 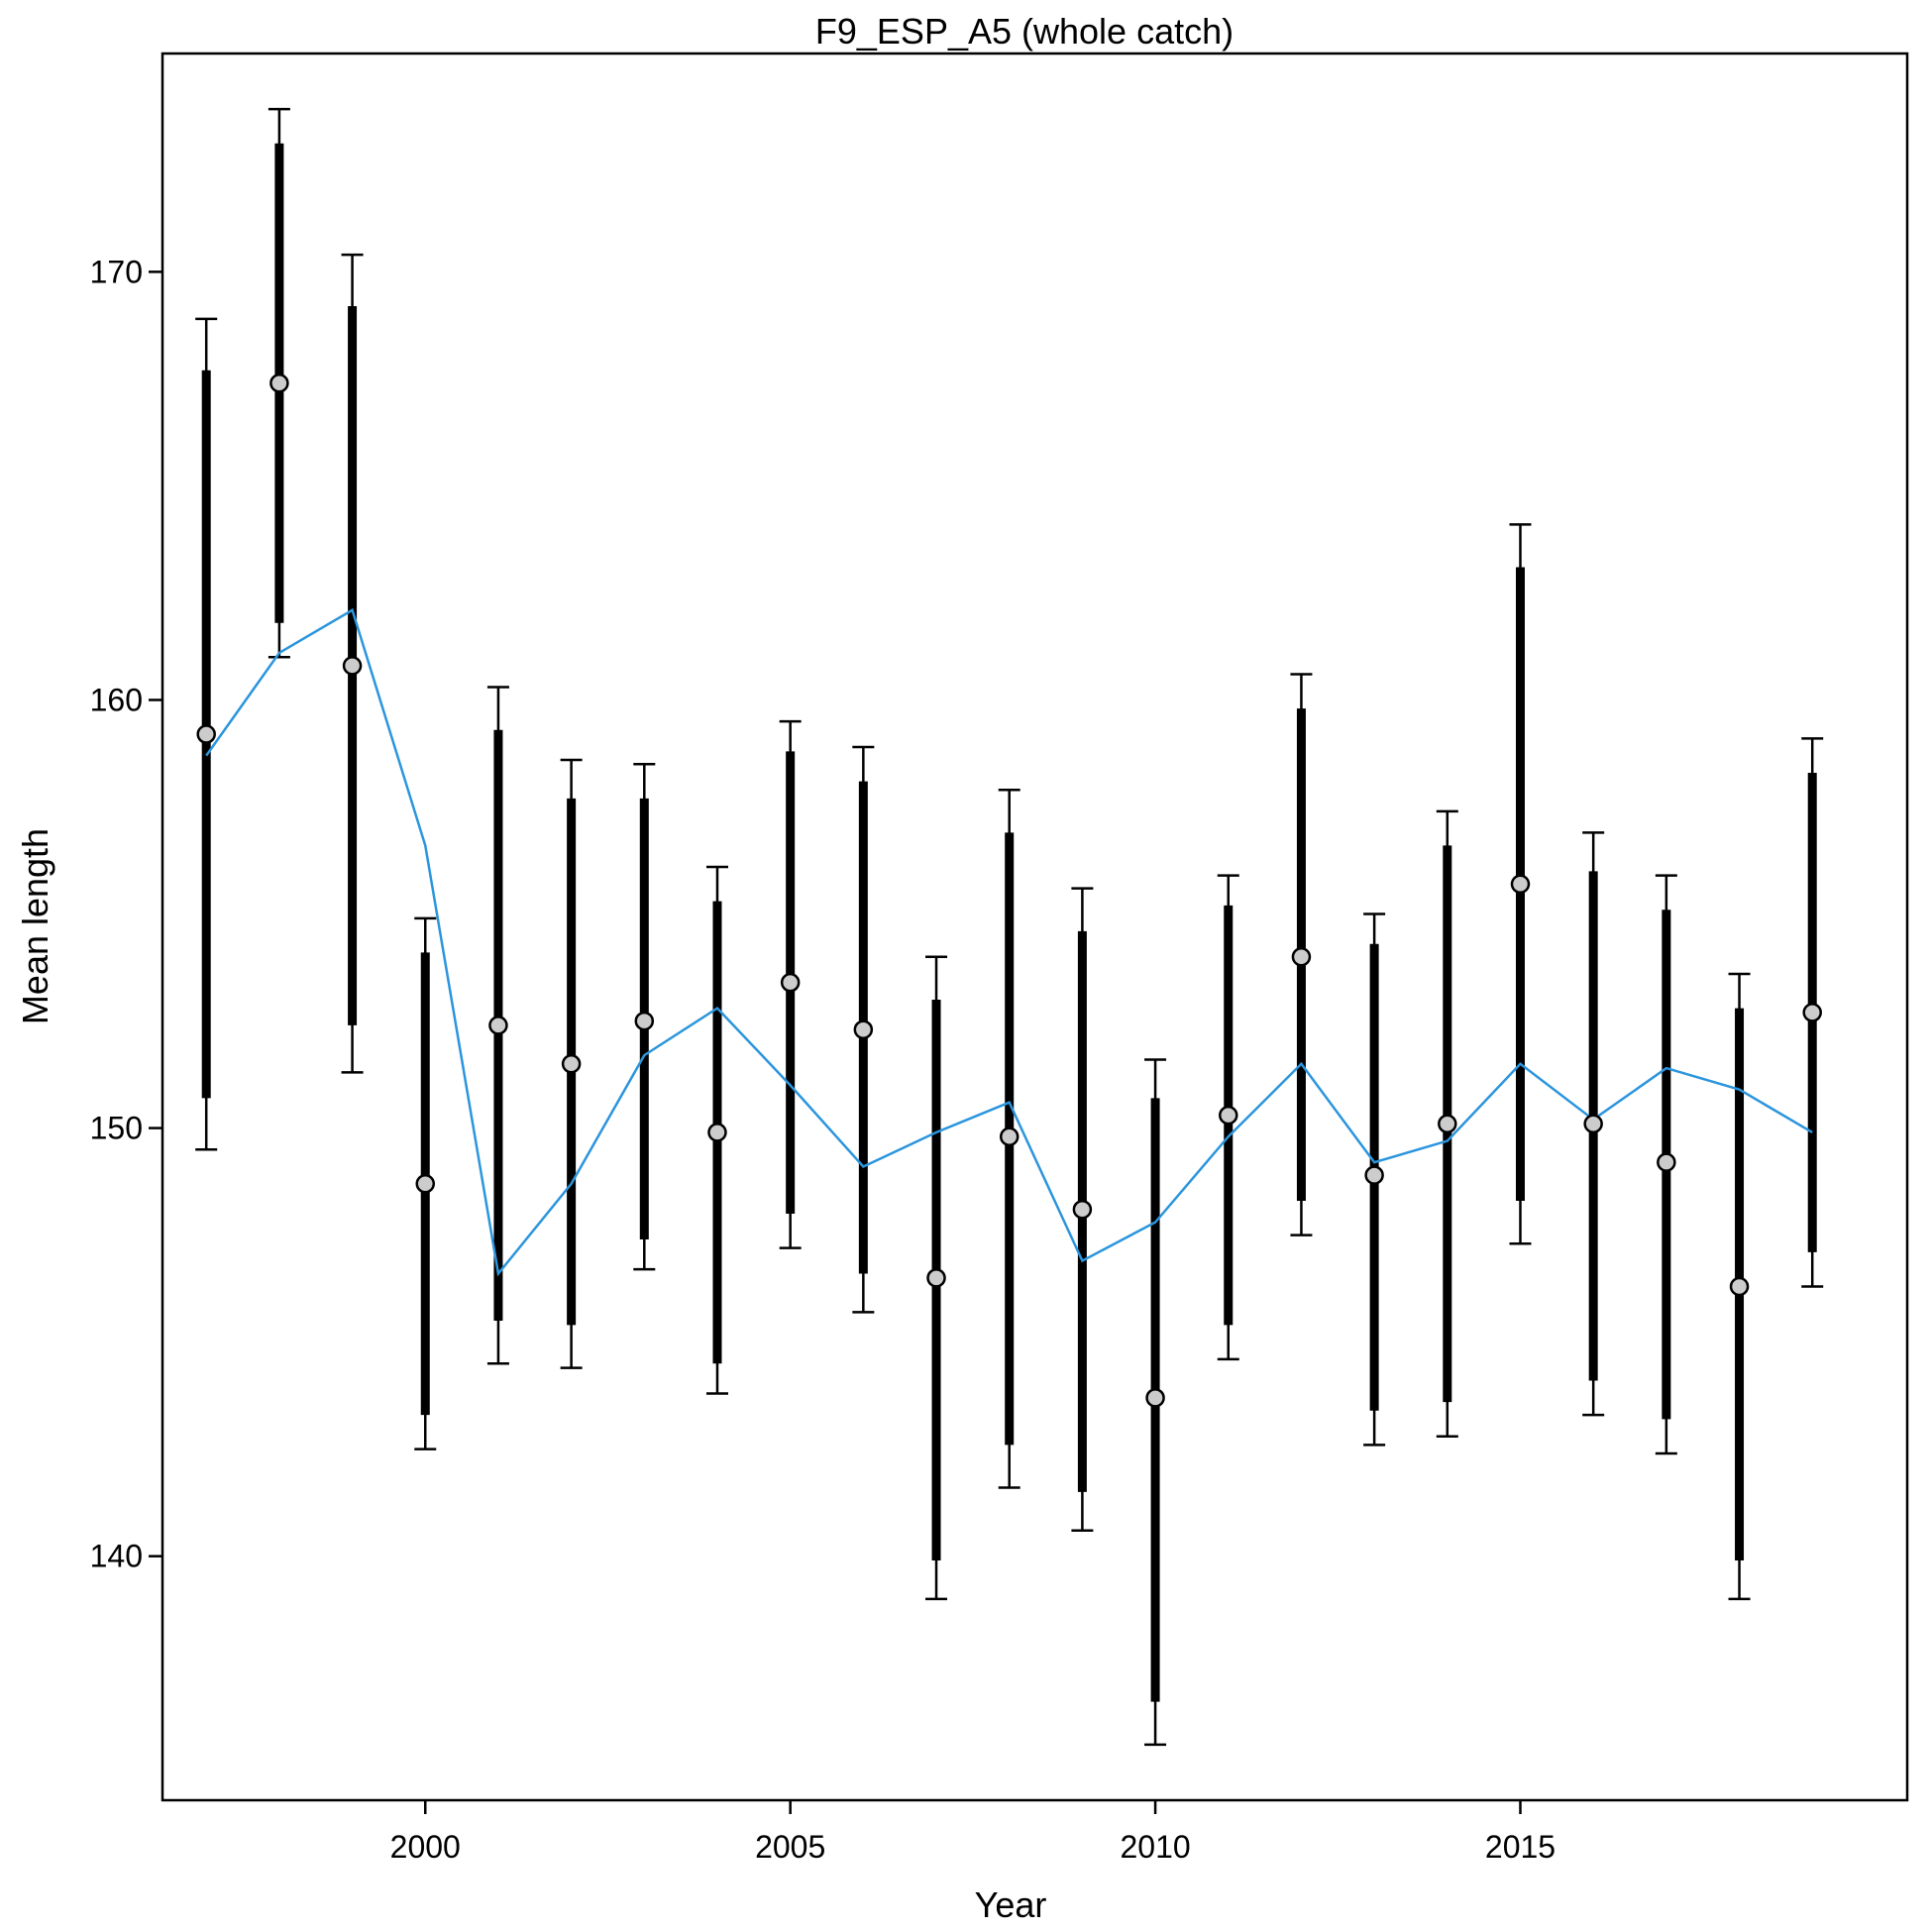 I want to click on y-tick-label: 160, so click(x=116, y=699).